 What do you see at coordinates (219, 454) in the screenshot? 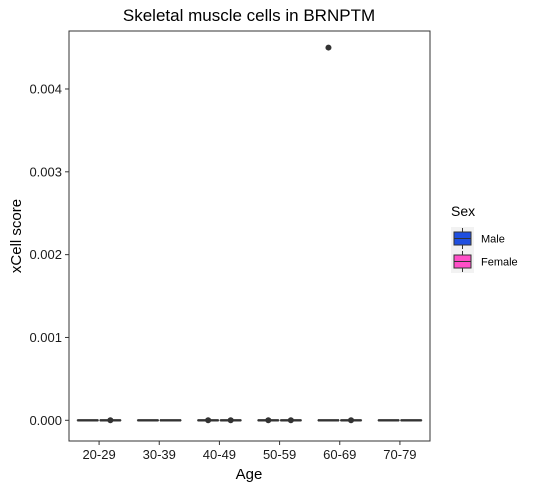
I see `x-tick-label: 40-49` at bounding box center [219, 454].